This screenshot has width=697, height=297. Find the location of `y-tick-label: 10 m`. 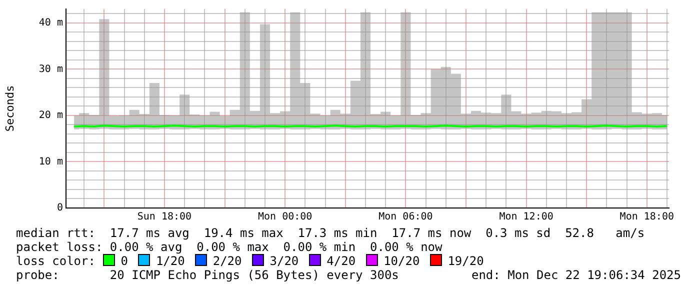

y-tick-label: 10 m is located at coordinates (50, 162).